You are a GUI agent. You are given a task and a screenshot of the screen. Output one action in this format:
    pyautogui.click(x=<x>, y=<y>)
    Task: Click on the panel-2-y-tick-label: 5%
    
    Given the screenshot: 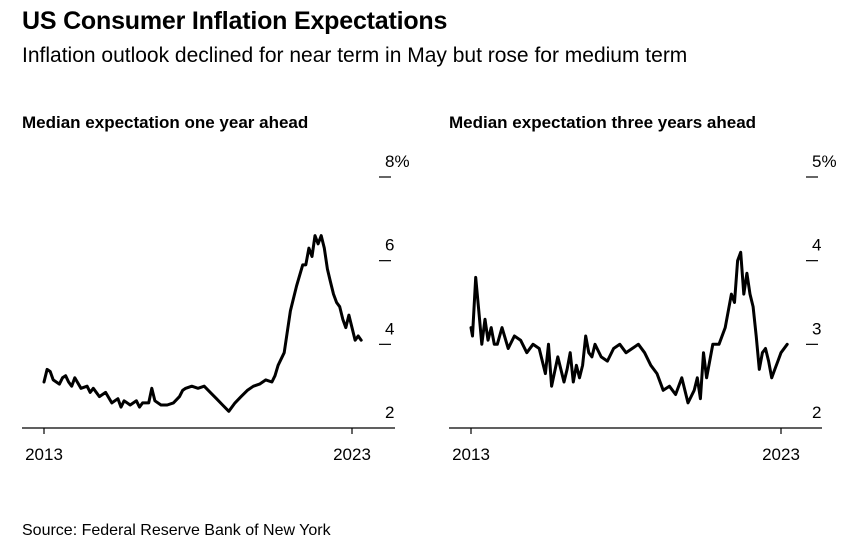 What is the action you would take?
    pyautogui.click(x=824, y=161)
    